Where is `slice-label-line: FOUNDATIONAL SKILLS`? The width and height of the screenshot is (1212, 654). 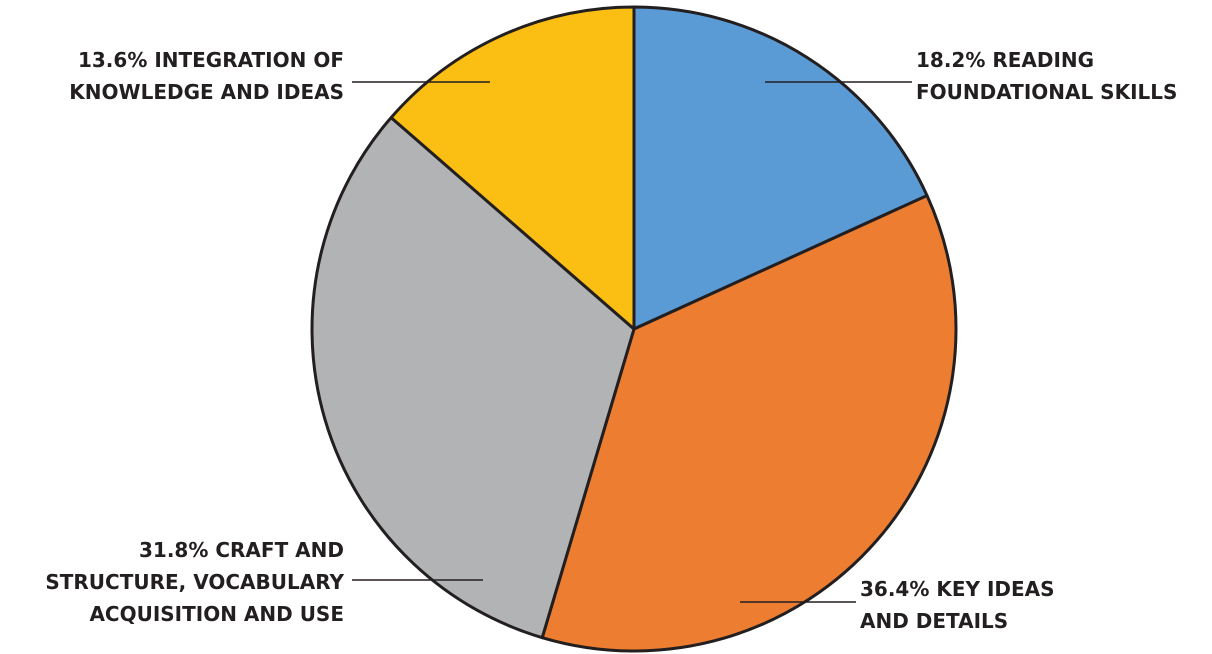 slice-label-line: FOUNDATIONAL SKILLS is located at coordinates (1046, 92).